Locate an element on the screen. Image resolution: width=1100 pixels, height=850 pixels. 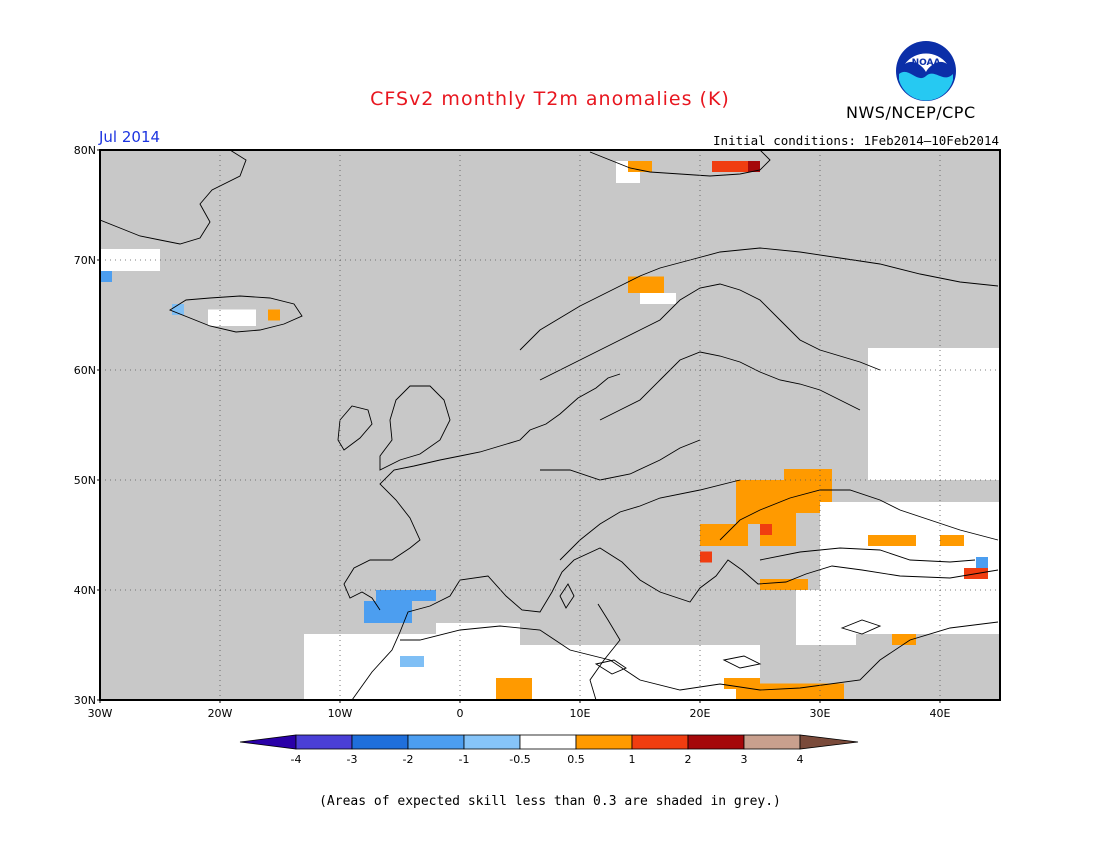
lon-tick-label: 20E is located at coordinates (700, 713).